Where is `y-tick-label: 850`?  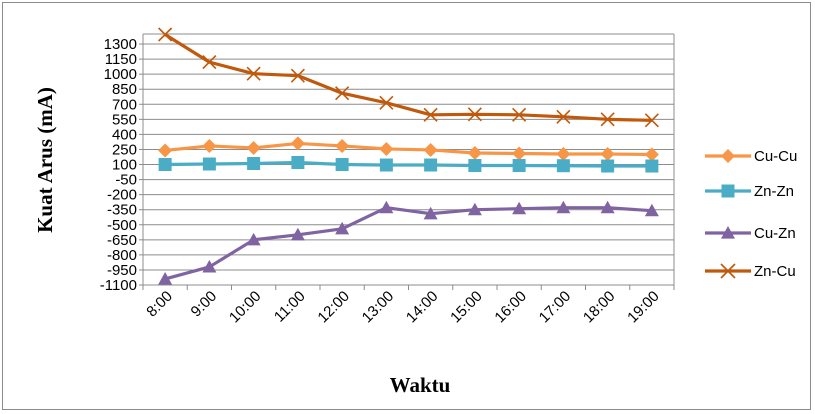 y-tick-label: 850 is located at coordinates (124, 89).